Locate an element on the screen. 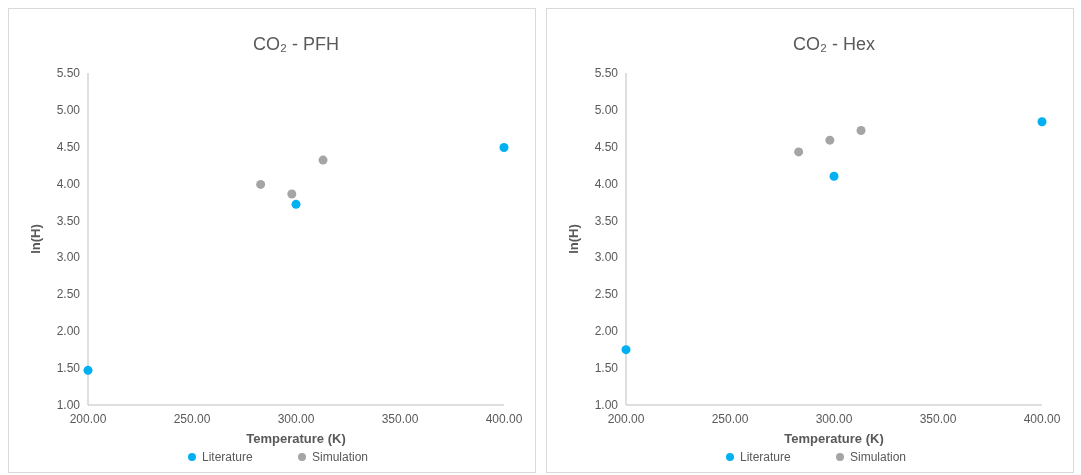 The height and width of the screenshot is (475, 1081). chart-title: CO₂ - PFH is located at coordinates (296, 44).